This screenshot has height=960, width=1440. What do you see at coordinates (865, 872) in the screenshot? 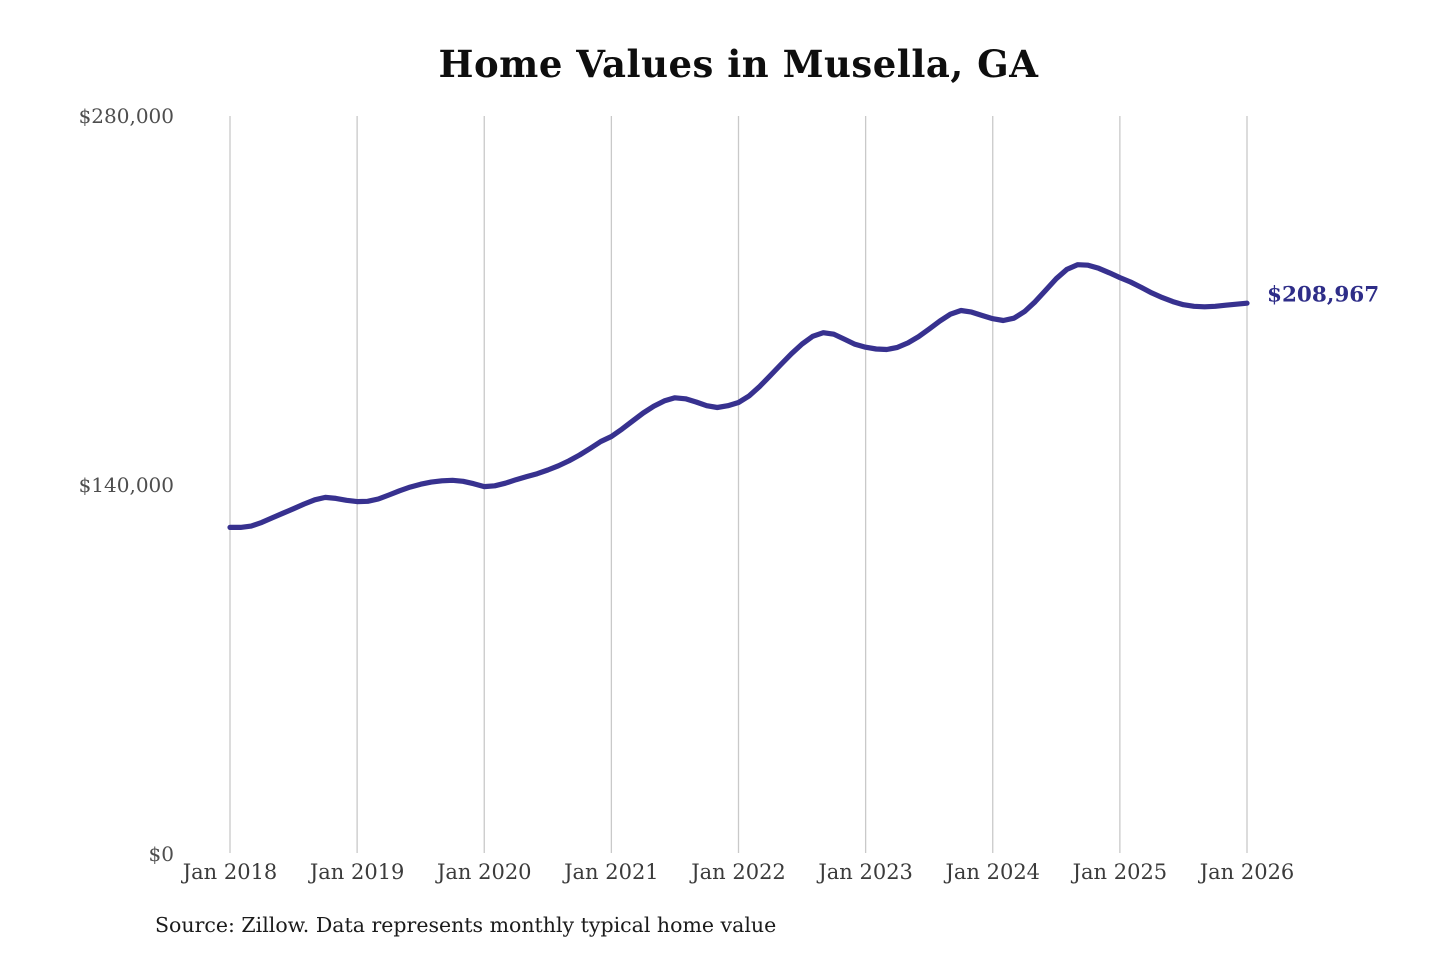
I see `x-tick-label: Jan 2023` at bounding box center [865, 872].